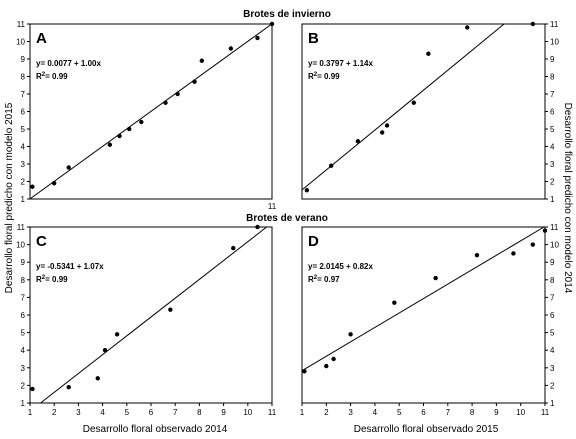 The height and width of the screenshot is (439, 576). I want to click on panel-c-ytick-label: 2, so click(23, 385).